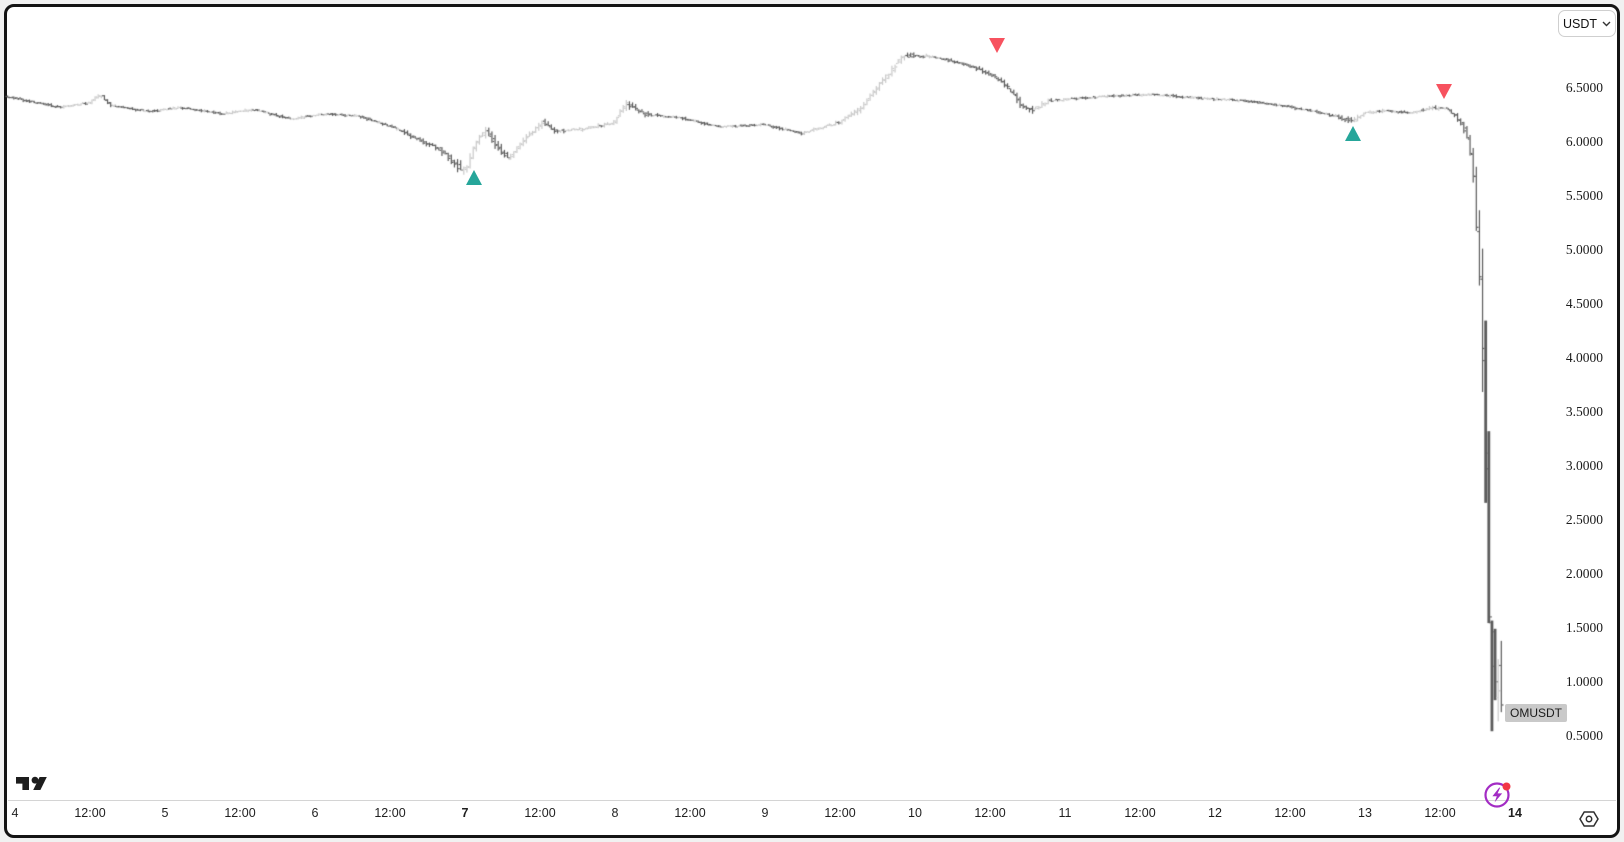 The width and height of the screenshot is (1624, 842). Describe the element at coordinates (1584, 735) in the screenshot. I see `price-tick-label: 0.5000` at that location.